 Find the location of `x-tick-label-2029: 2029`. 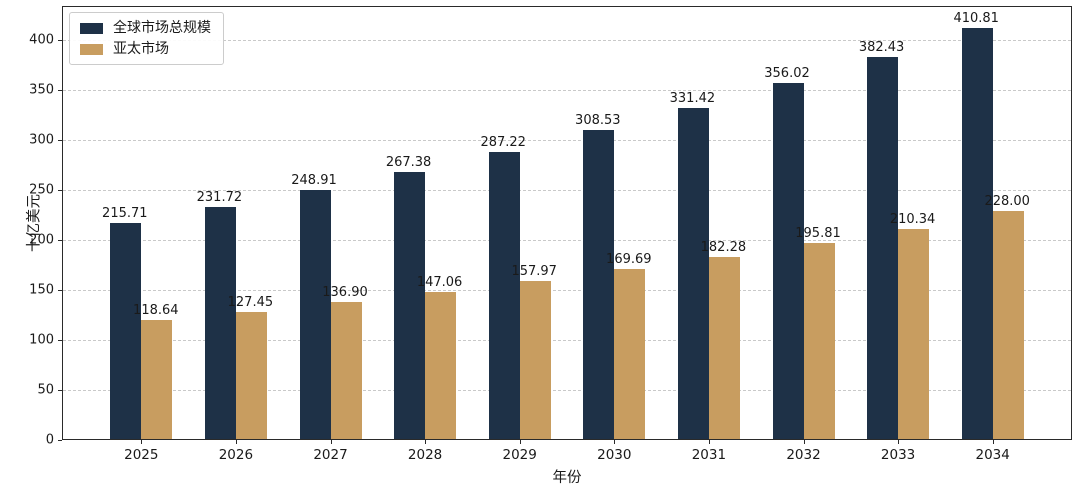

x-tick-label-2029: 2029 is located at coordinates (519, 455).